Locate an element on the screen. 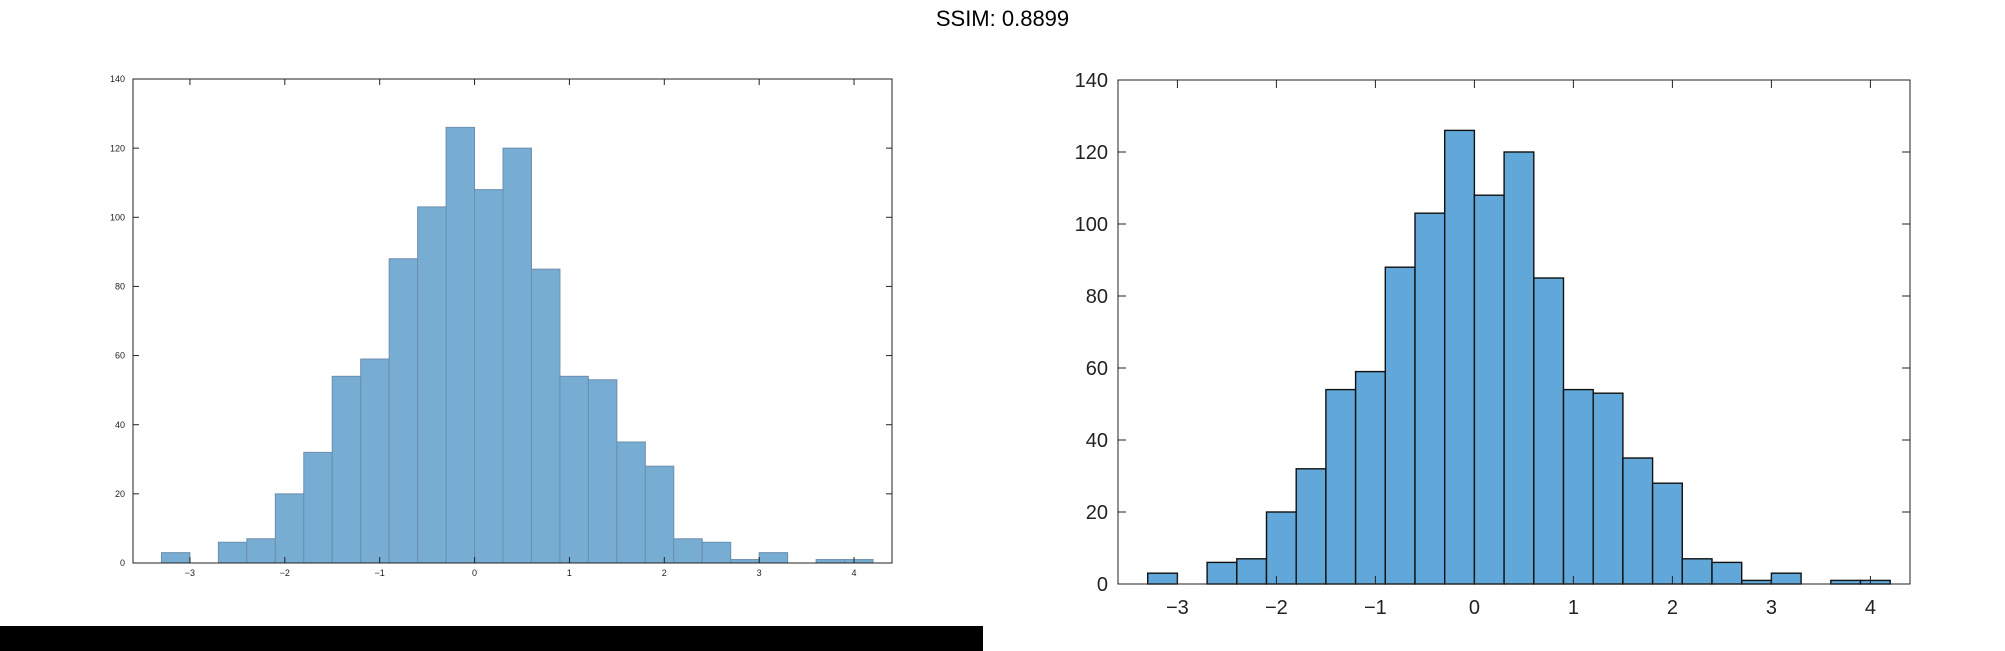  black-bar is located at coordinates (491, 638).